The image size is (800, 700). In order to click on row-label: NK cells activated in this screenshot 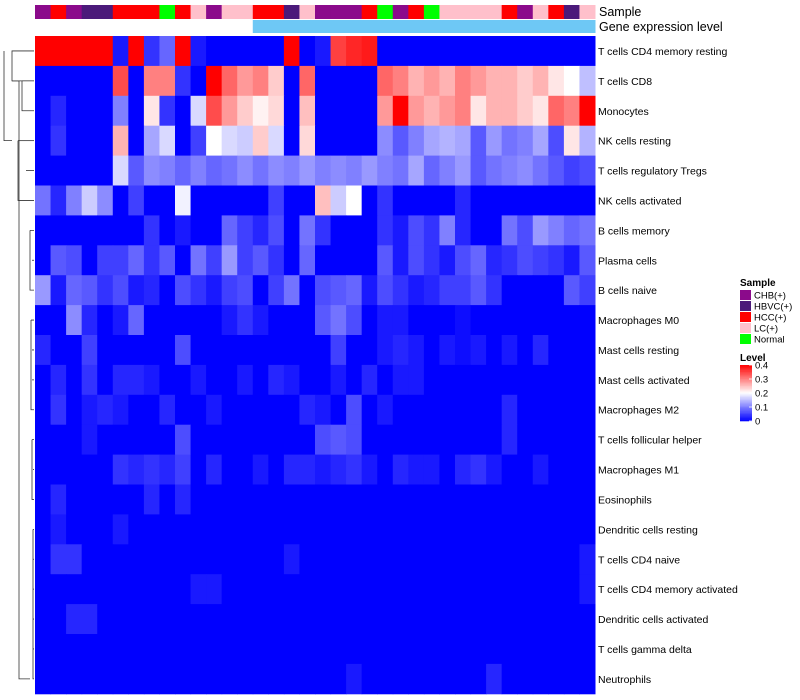, I will do `click(640, 201)`.